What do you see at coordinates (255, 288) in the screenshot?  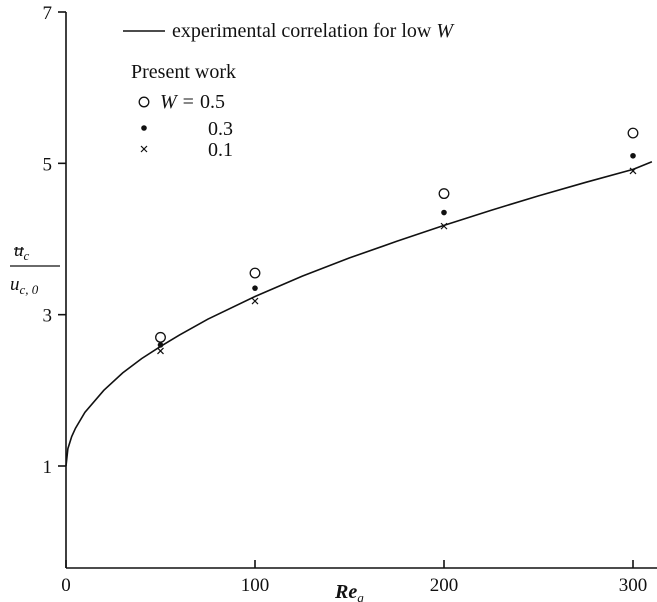 I see `marker-0_3-x100` at bounding box center [255, 288].